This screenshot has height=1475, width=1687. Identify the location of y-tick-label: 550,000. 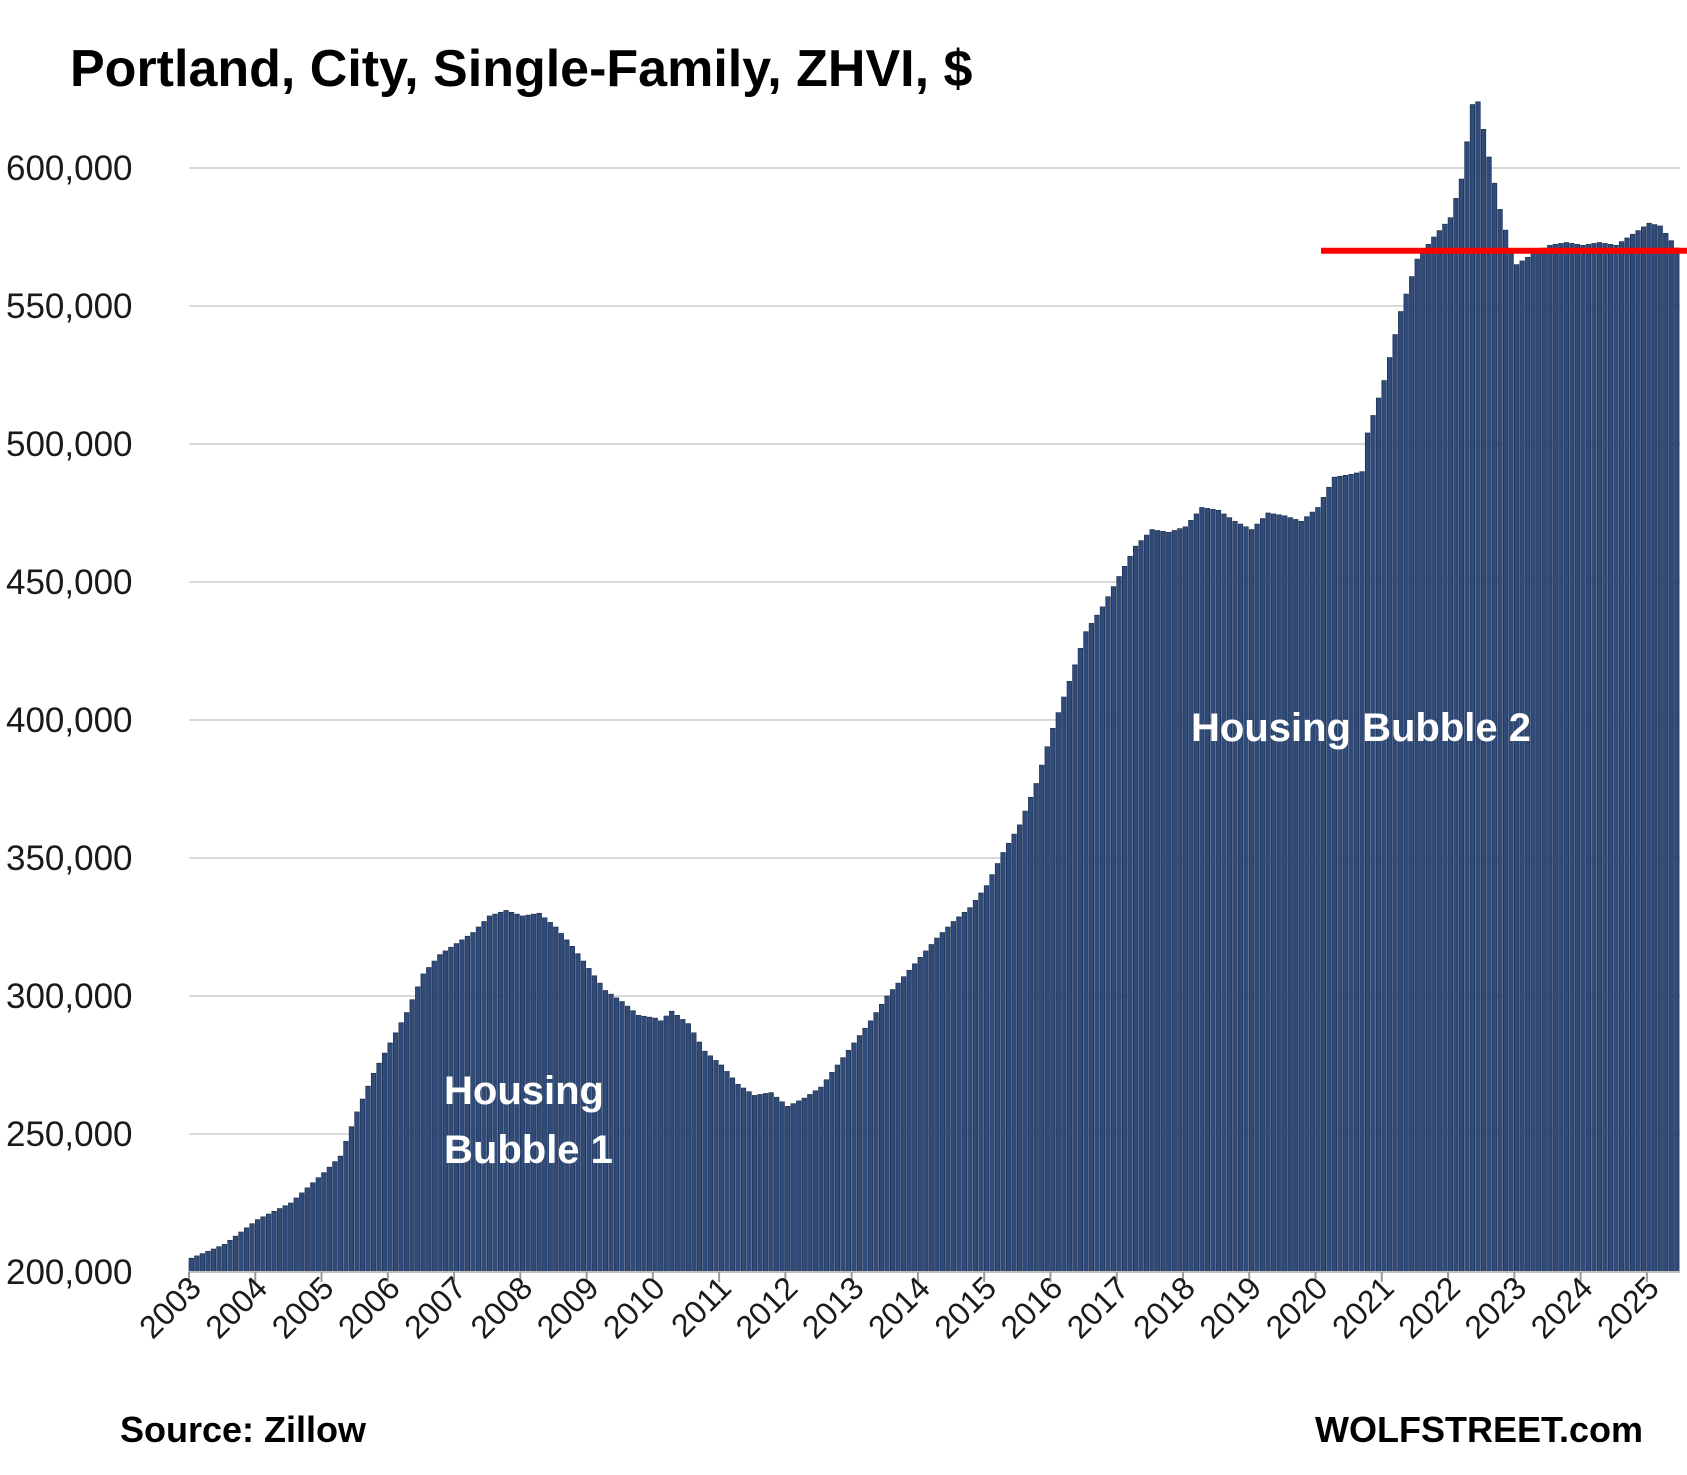
(69, 306).